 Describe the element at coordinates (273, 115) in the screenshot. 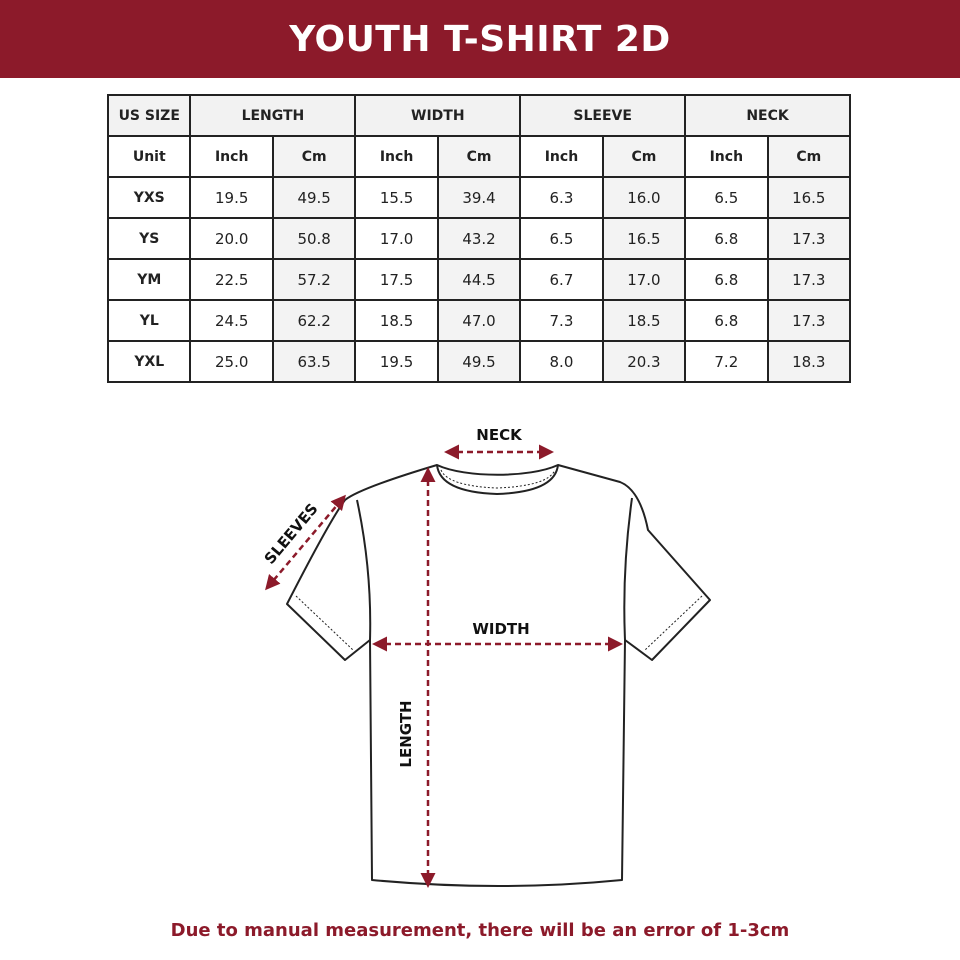

I see `group-header-cell: LENGTH` at that location.